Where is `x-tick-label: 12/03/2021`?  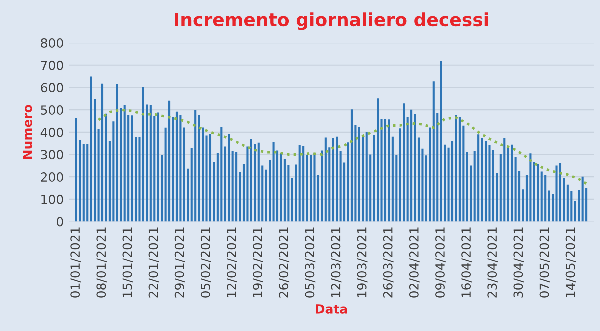
x-tick-label: 12/03/2021 is located at coordinates (336, 263).